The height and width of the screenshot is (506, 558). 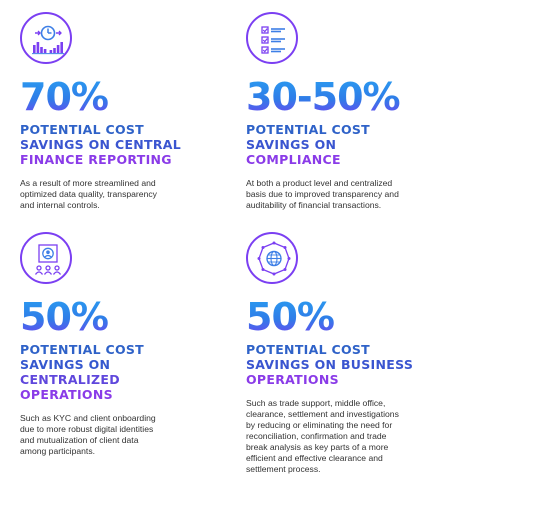 I want to click on description-line: At both a product level and centralized, so click(x=319, y=183).